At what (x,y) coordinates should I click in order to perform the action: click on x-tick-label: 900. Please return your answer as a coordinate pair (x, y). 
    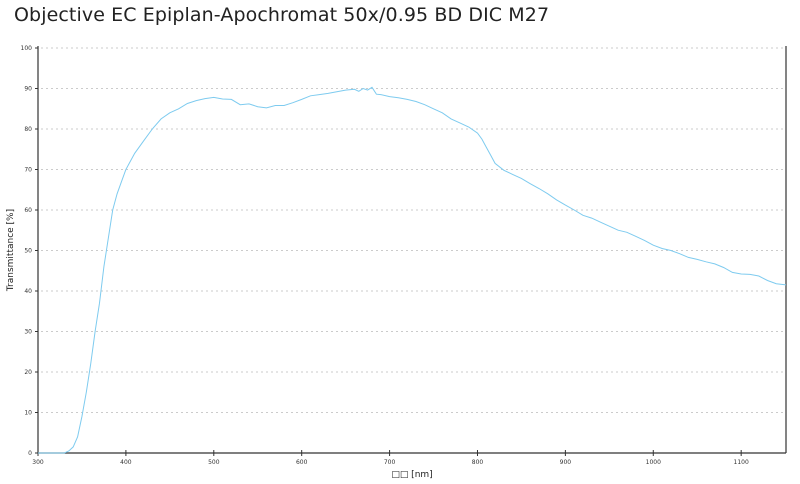
    Looking at the image, I should click on (566, 462).